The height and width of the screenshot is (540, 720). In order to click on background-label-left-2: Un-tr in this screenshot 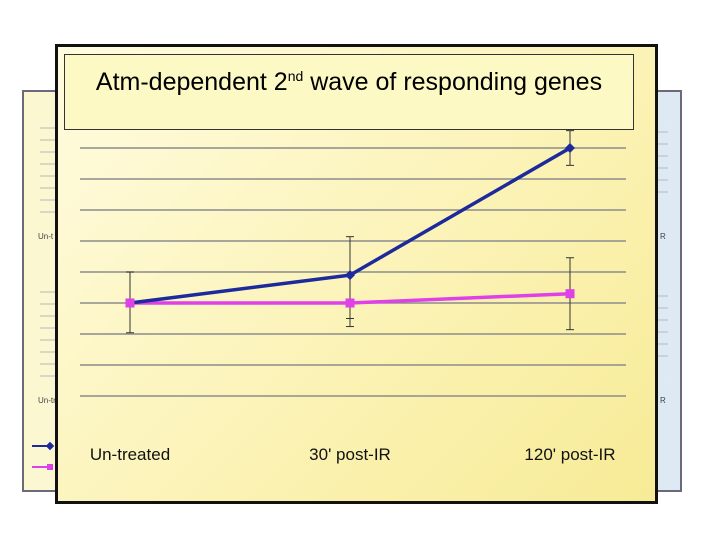, I will do `click(47, 400)`.